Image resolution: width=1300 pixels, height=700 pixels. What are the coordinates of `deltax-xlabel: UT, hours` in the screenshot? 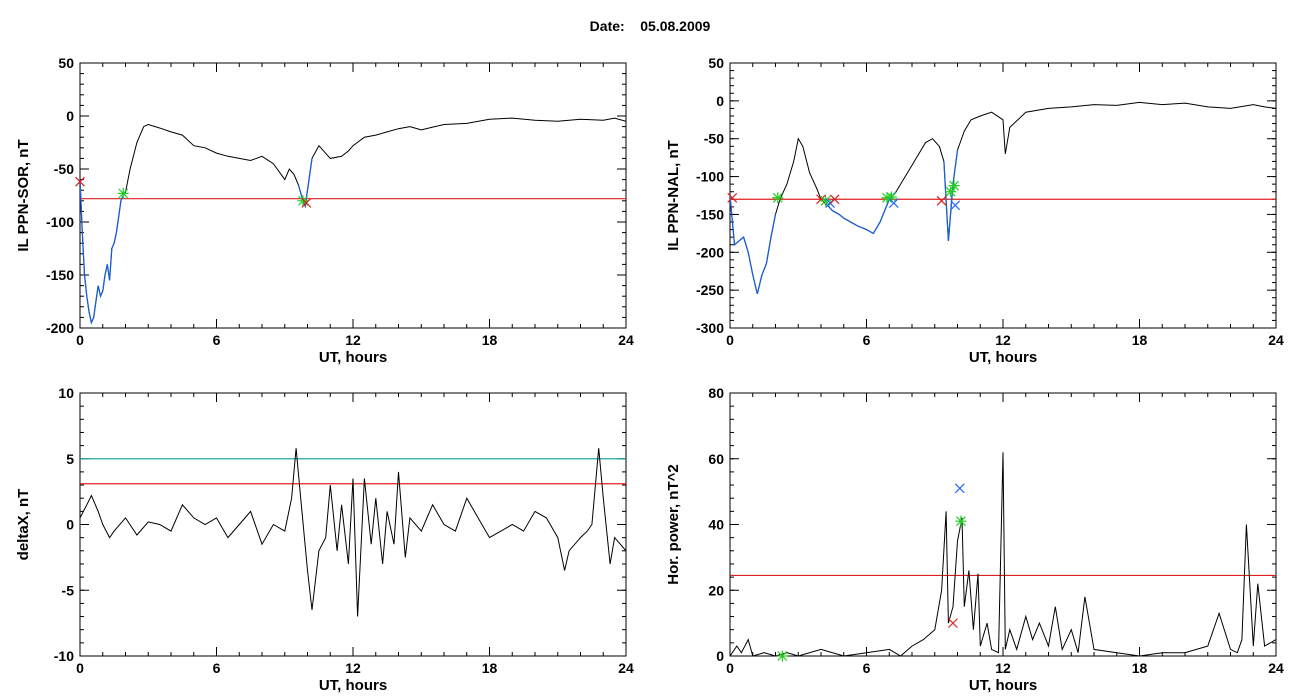 It's located at (353, 685).